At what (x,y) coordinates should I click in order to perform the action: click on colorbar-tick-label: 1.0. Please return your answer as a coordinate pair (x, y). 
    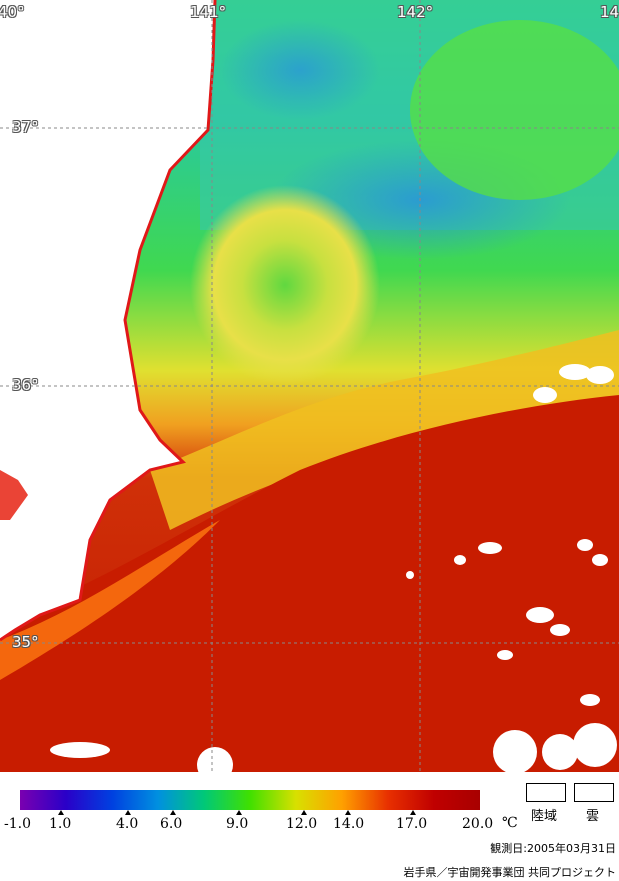
    Looking at the image, I should click on (60, 824).